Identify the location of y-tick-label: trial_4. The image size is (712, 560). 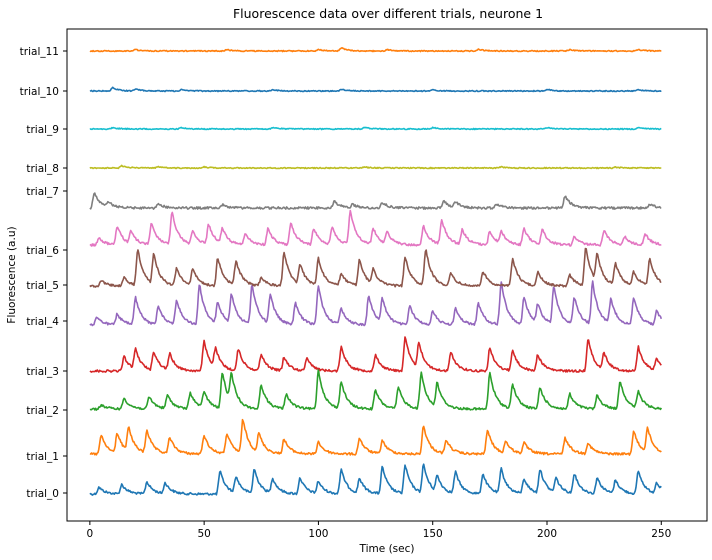
(42, 322).